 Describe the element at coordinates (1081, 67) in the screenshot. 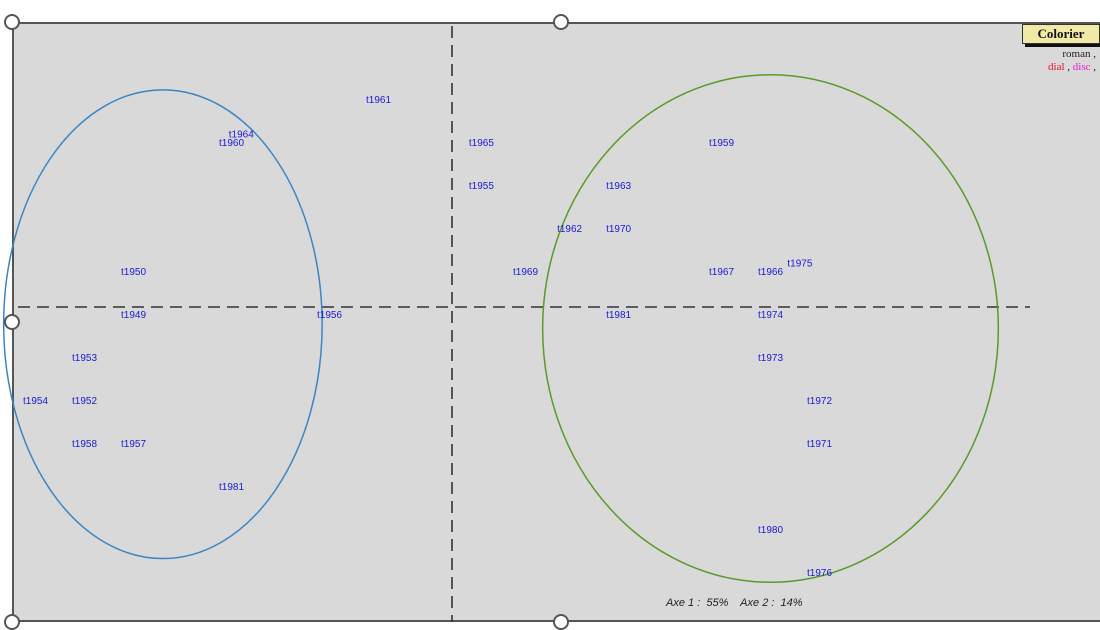

I see `legend-item-disc: disc` at that location.